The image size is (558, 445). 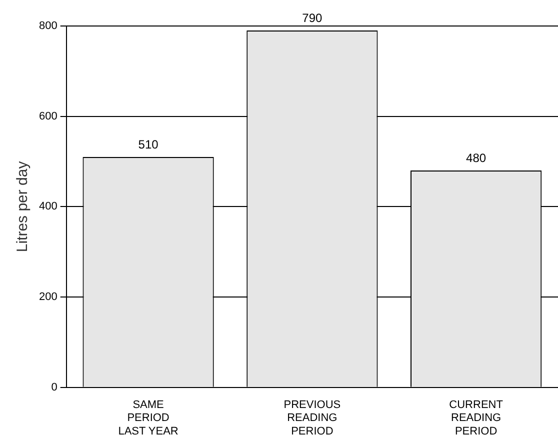 I want to click on y-tick-label: 600, so click(x=48, y=116).